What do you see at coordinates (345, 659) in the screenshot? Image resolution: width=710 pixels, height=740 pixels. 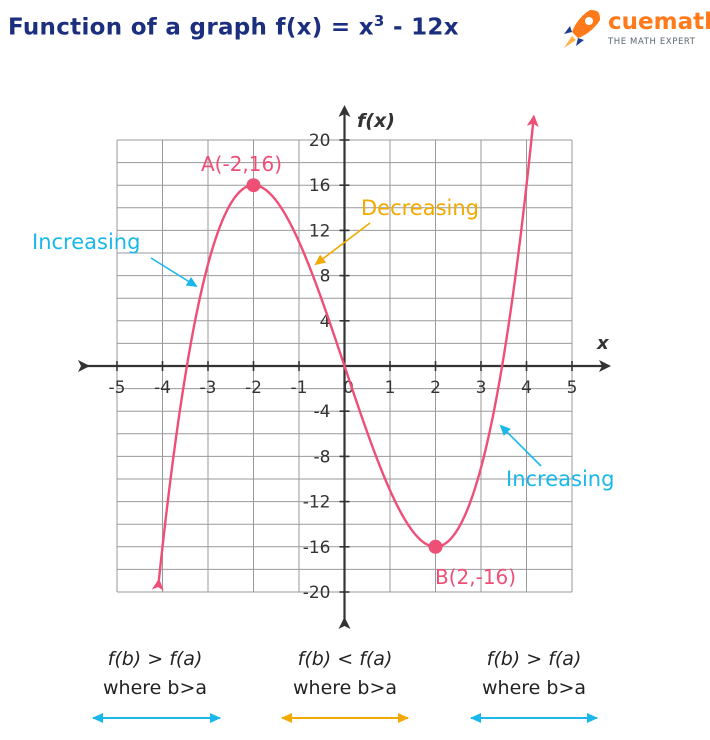 I see `caption-middle-condition: f(b) < f(a)` at bounding box center [345, 659].